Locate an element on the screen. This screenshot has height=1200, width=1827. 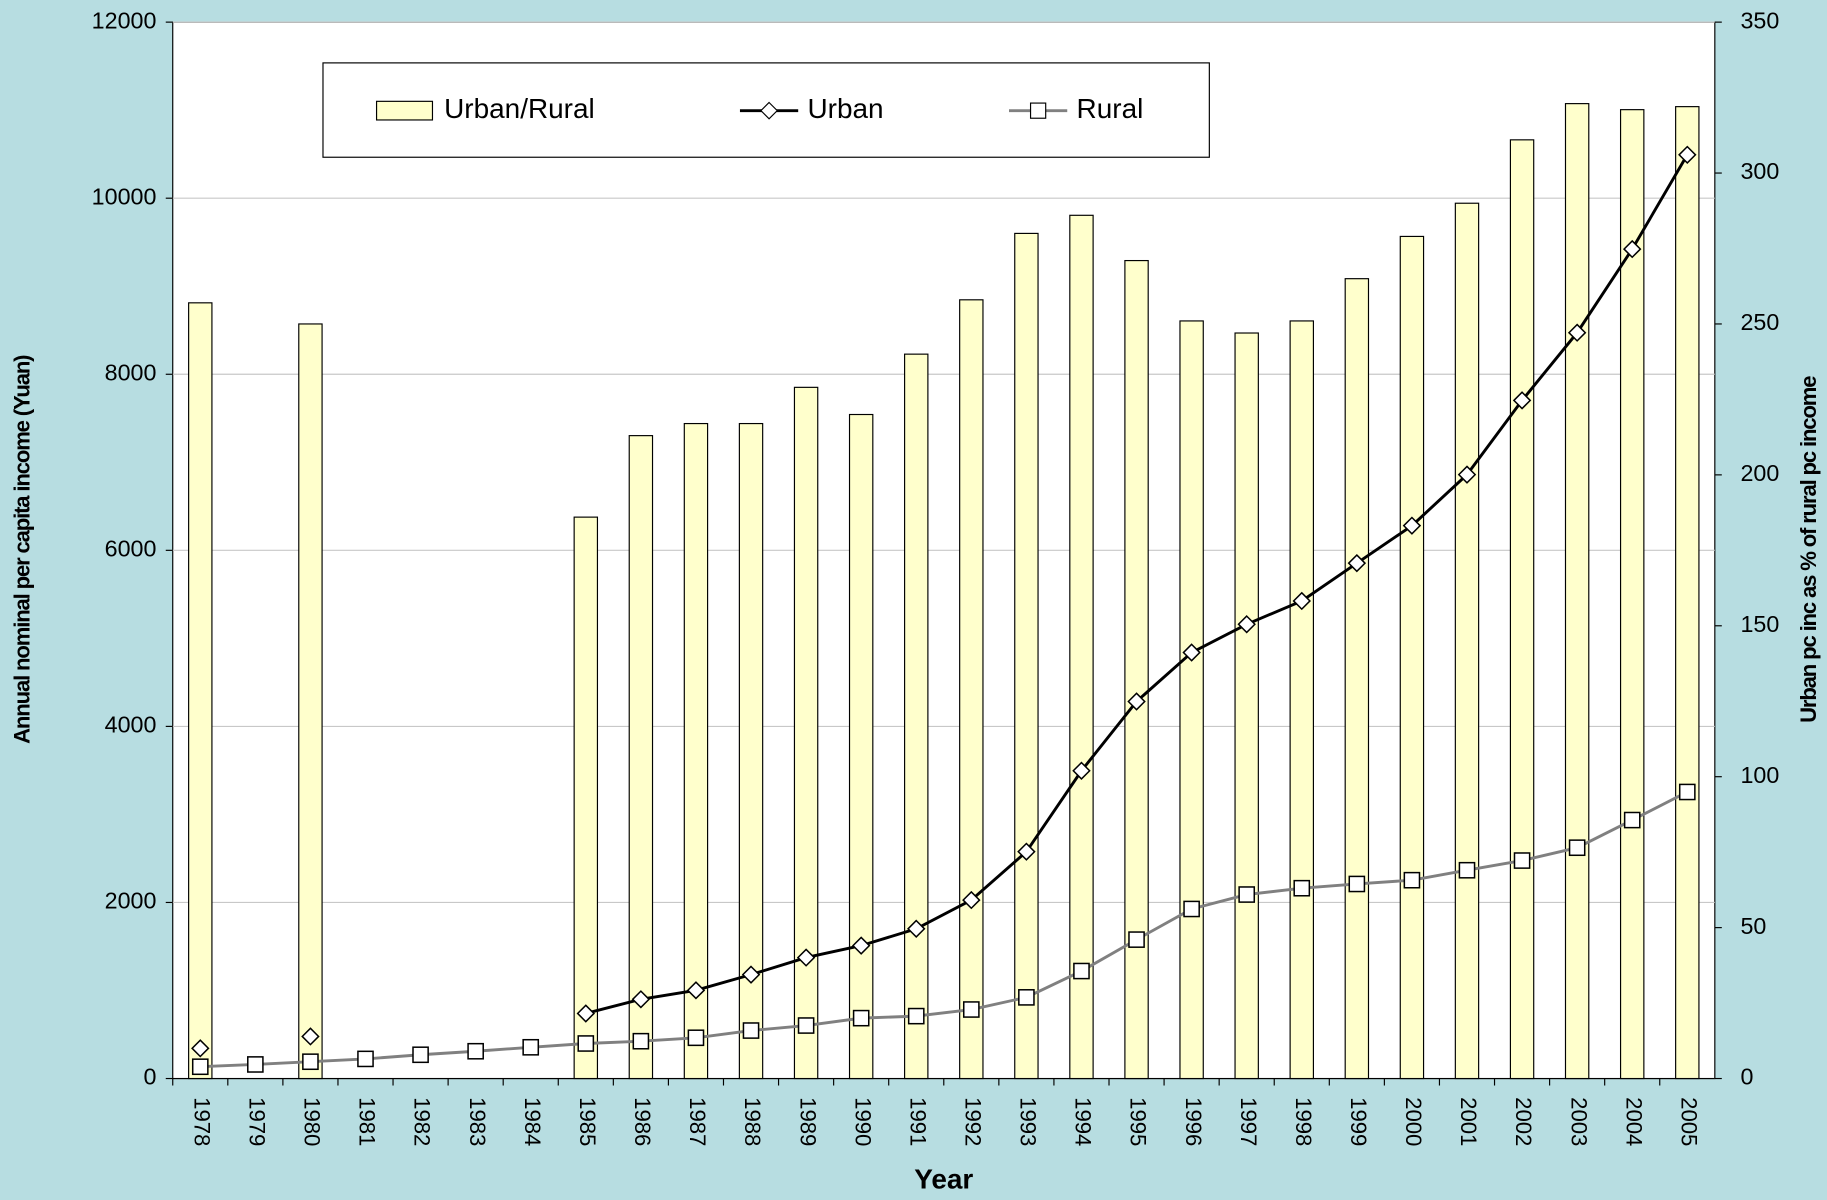
x-tick-label: 1992 is located at coordinates (972, 1121).